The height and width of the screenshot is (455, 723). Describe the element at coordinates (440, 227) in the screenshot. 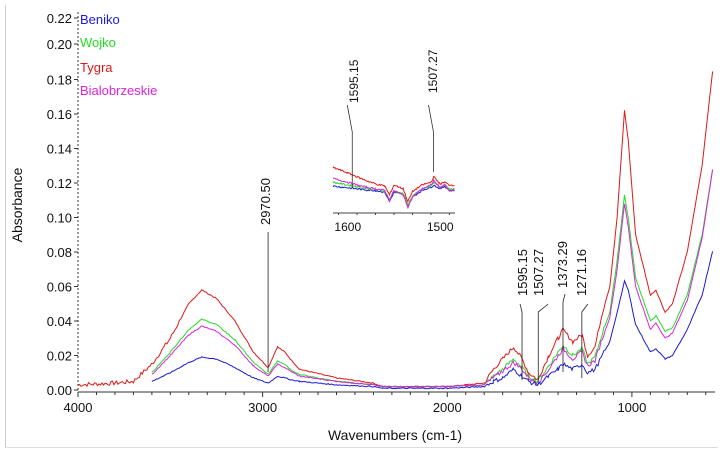

I see `inset-x-tick-label: 1500` at that location.